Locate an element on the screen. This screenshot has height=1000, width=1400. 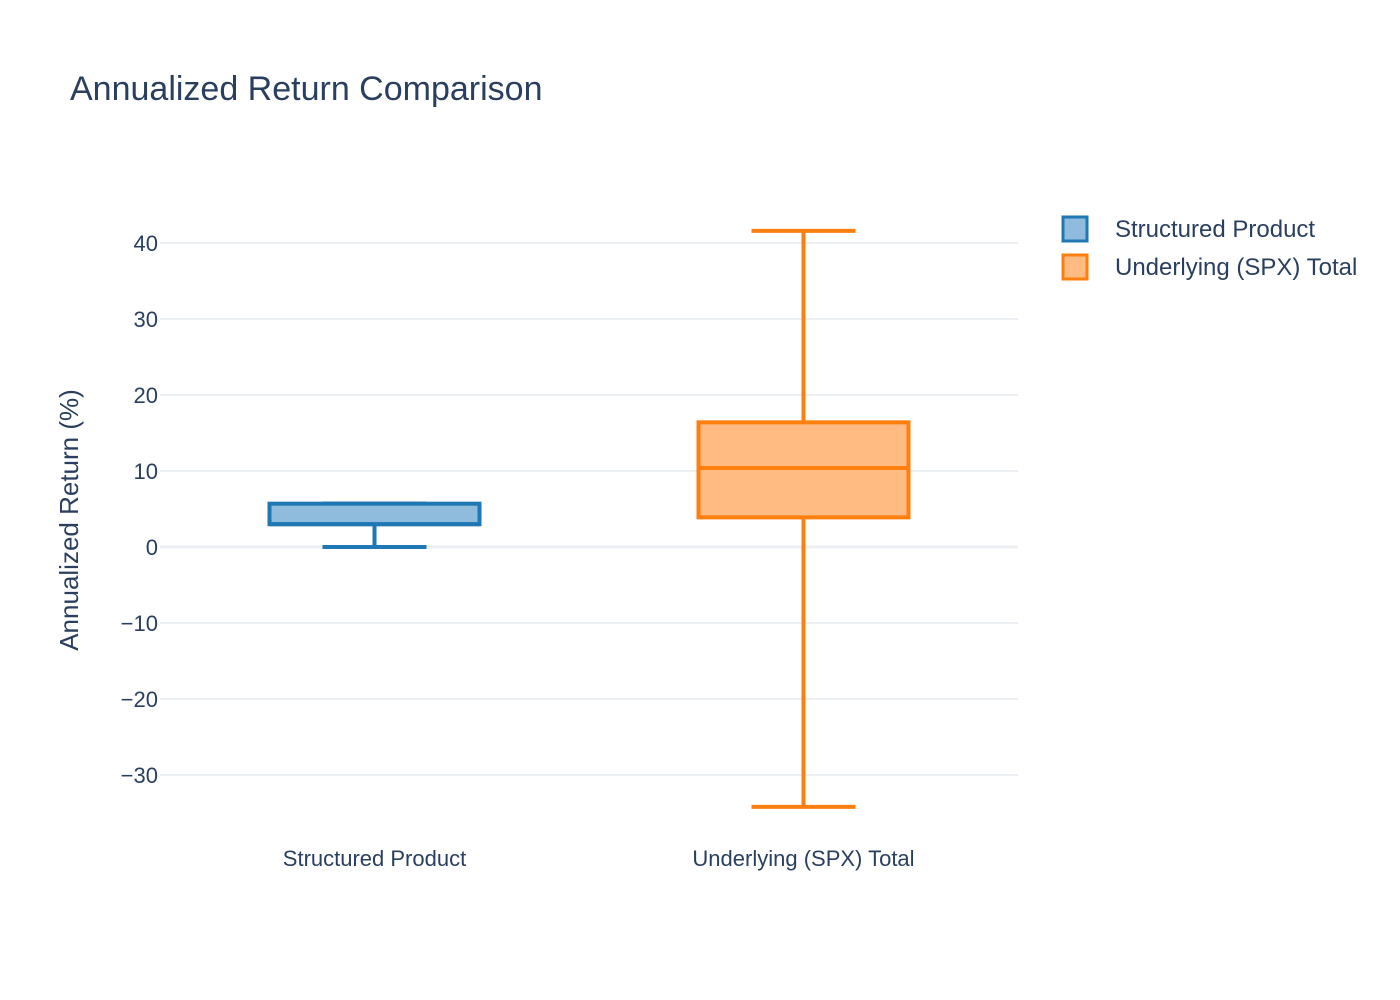
legend-label: Underlying (SPX) Total is located at coordinates (1236, 267).